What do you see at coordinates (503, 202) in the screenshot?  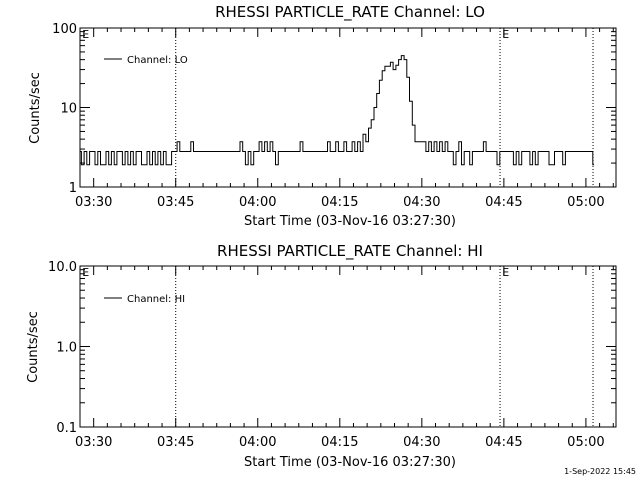 I see `lo-x-tick-label: 04:45` at bounding box center [503, 202].